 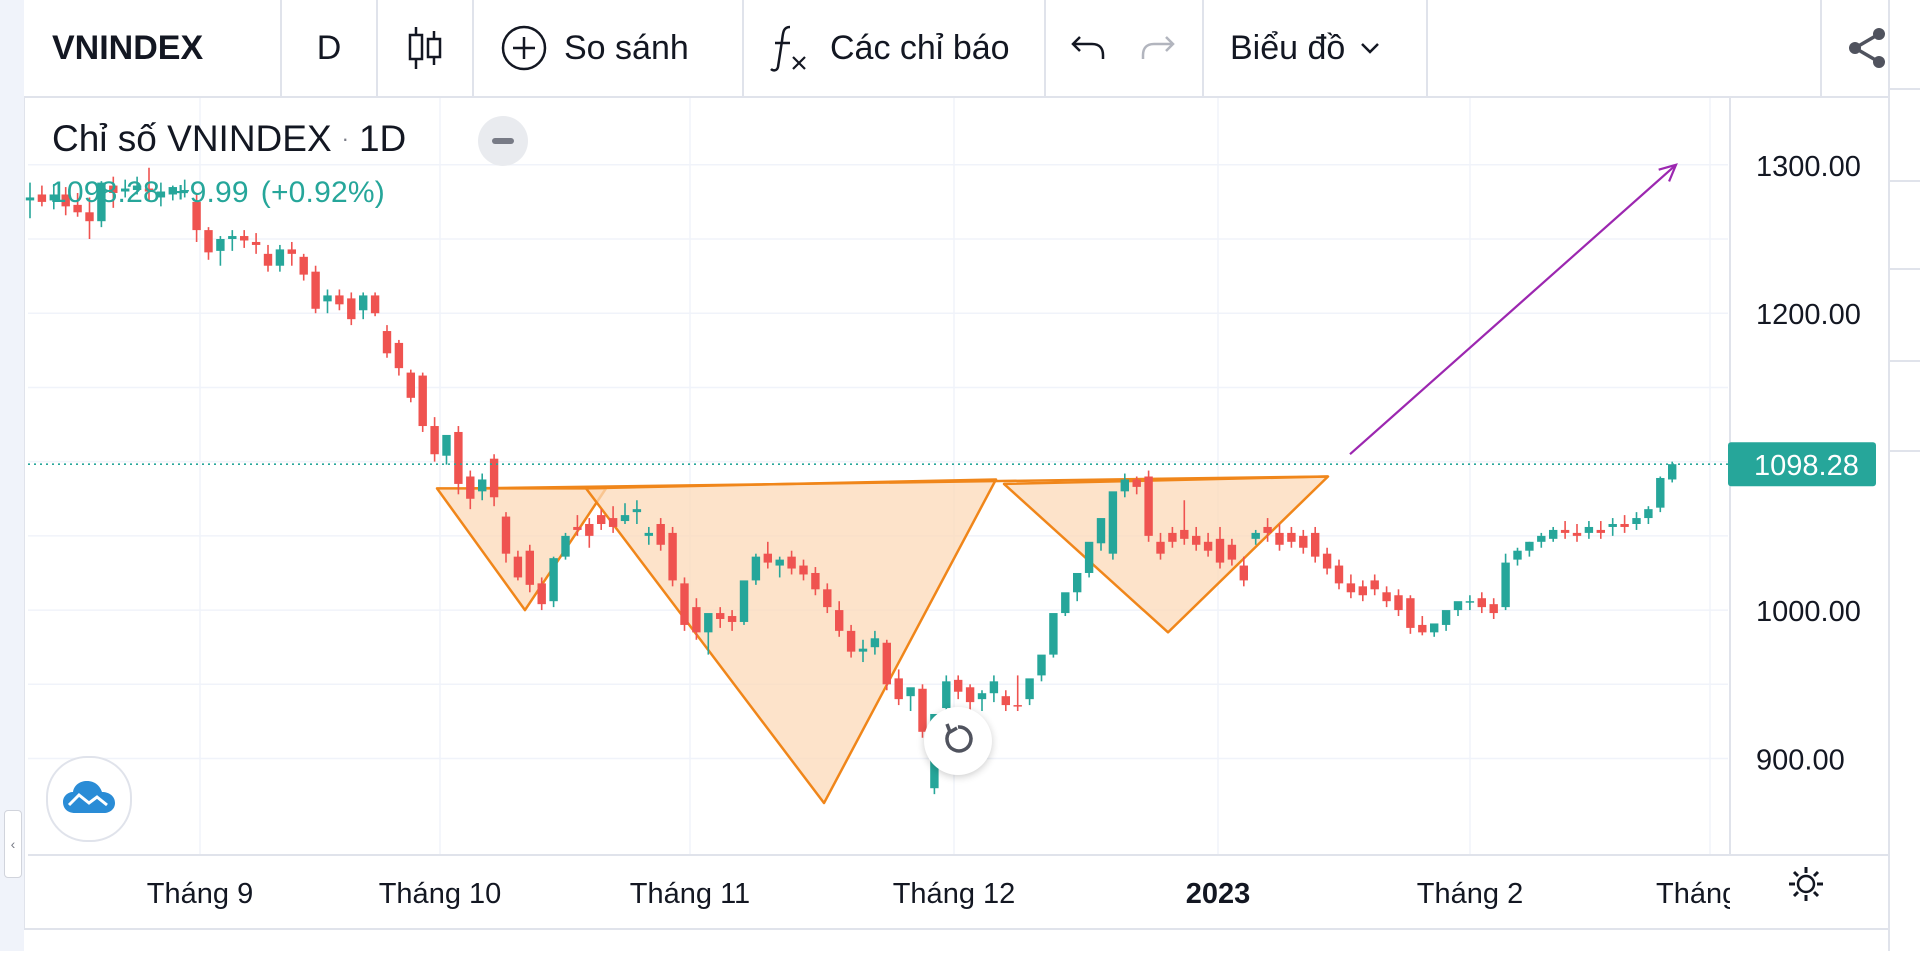 I want to click on indicators-button: Các chỉ báo, so click(x=895, y=48).